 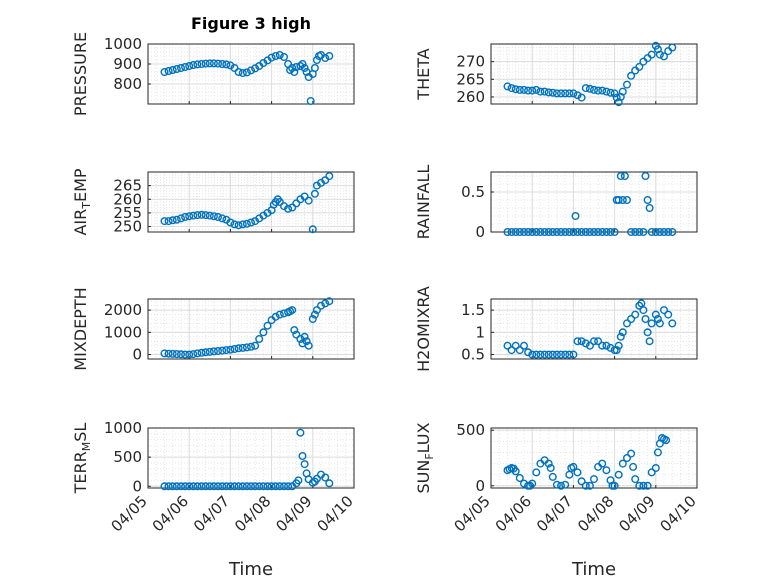 What do you see at coordinates (82, 459) in the screenshot?
I see `y-axis-label: TERRMSL` at bounding box center [82, 459].